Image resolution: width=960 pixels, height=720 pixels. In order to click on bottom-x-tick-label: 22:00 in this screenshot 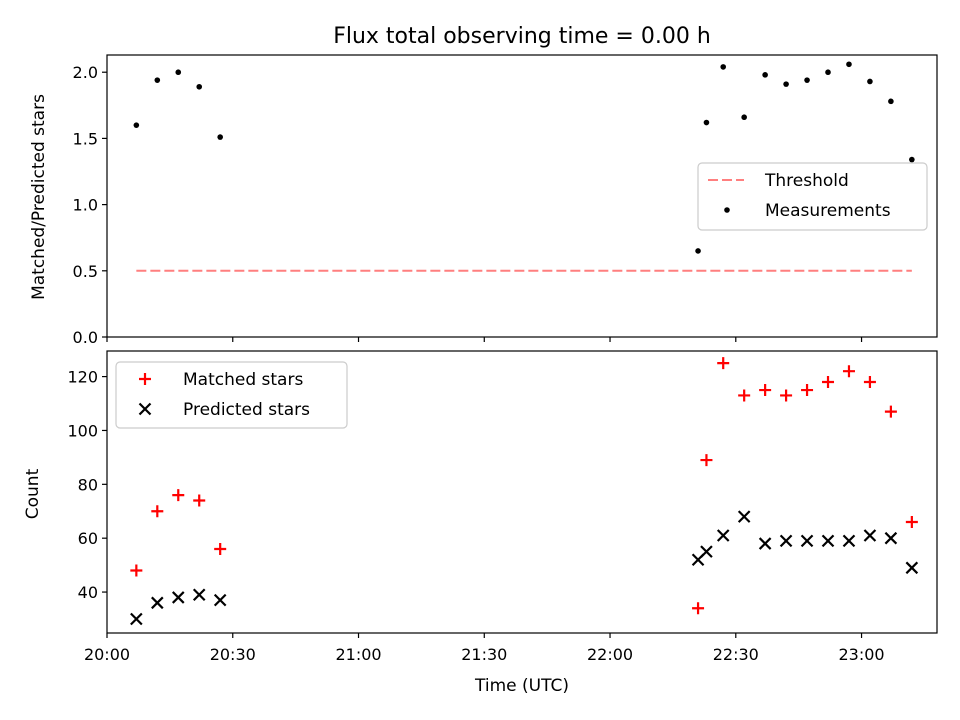, I will do `click(610, 654)`.